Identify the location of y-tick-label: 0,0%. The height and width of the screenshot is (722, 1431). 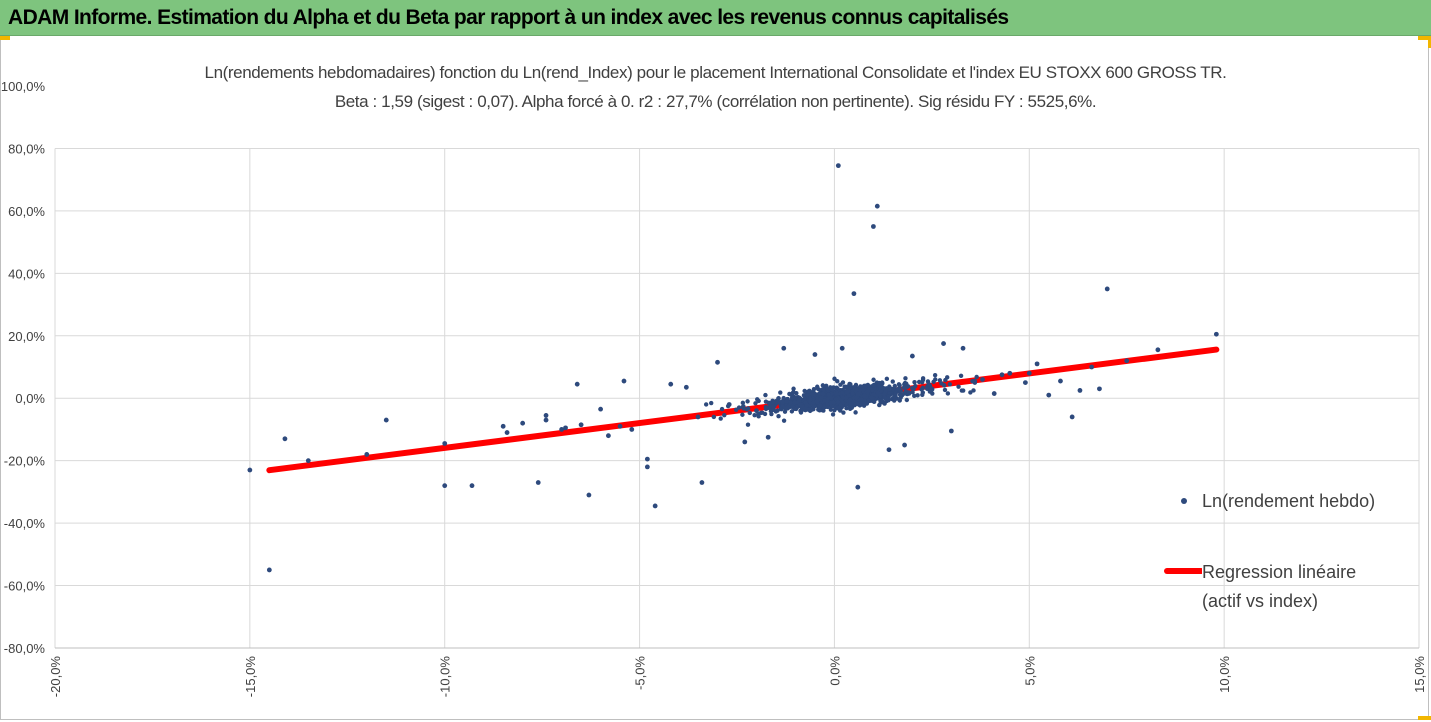
(30, 398).